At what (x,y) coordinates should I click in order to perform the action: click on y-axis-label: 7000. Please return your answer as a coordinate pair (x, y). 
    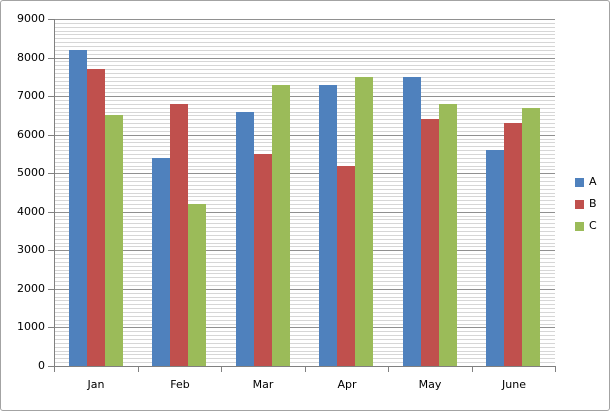
    Looking at the image, I should click on (31, 95).